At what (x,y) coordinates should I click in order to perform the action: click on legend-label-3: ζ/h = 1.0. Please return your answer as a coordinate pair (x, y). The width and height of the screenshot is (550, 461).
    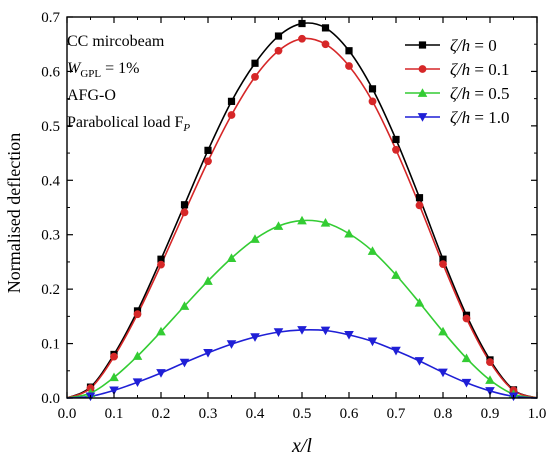
    Looking at the image, I should click on (479, 117).